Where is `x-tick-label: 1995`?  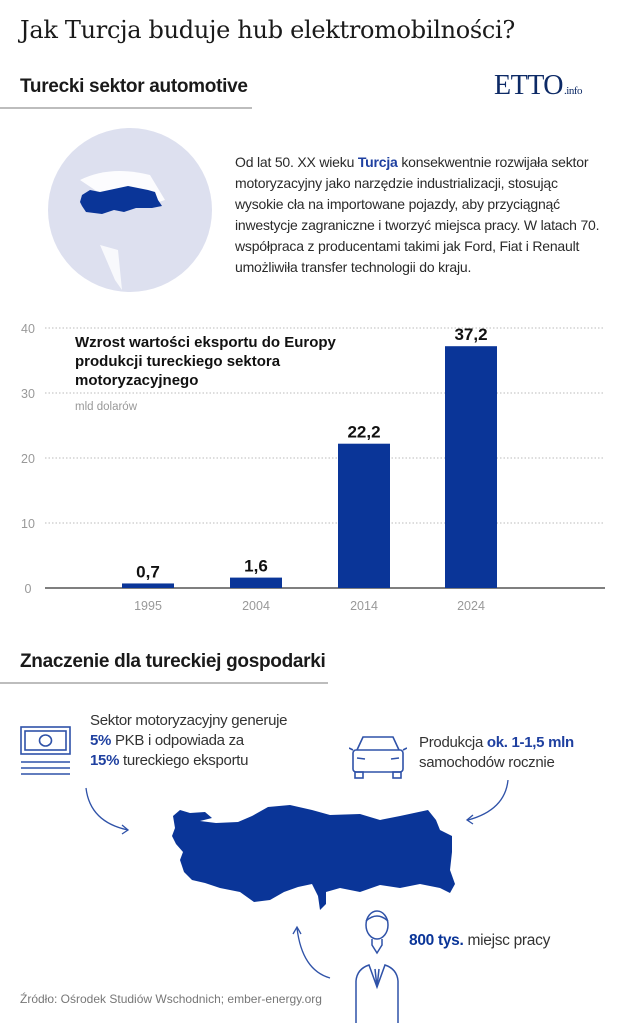
x-tick-label: 1995 is located at coordinates (148, 606).